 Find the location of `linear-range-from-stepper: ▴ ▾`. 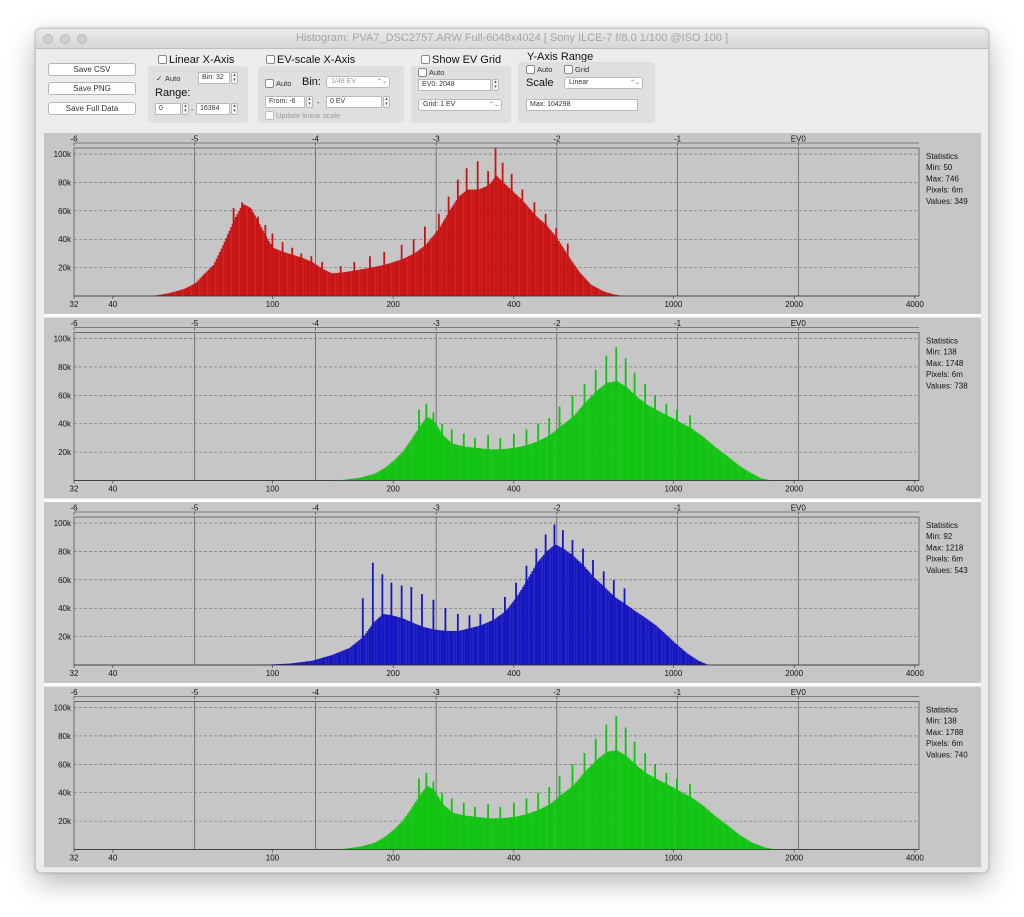

linear-range-from-stepper: ▴ ▾ is located at coordinates (185, 109).